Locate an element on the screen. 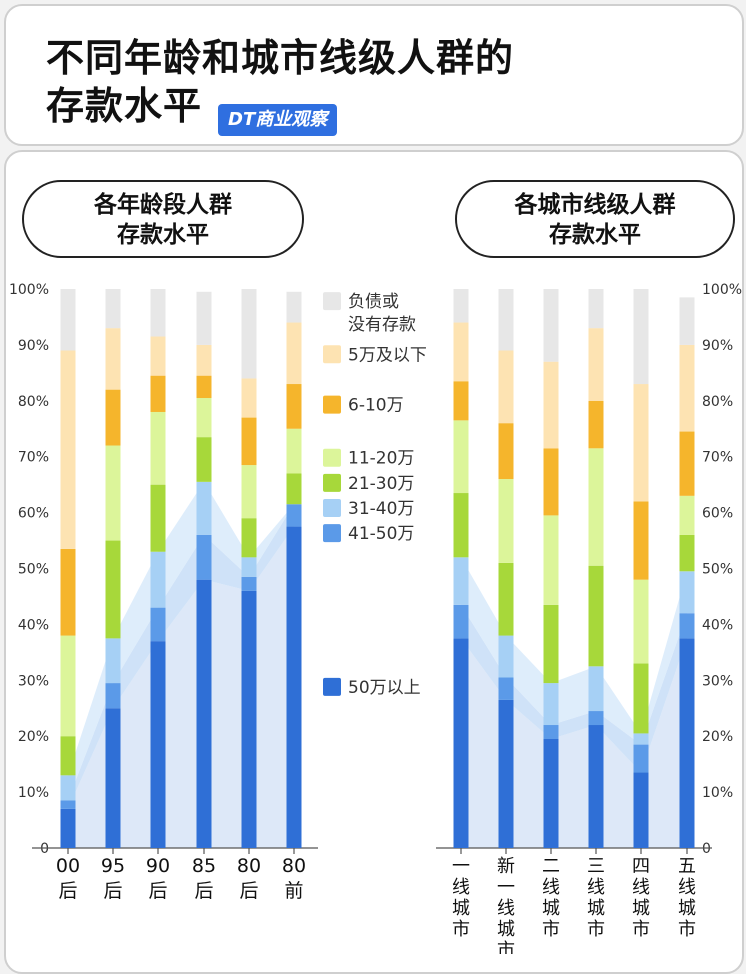 The width and height of the screenshot is (746, 974). y-tick-label-city: 10% is located at coordinates (717, 793).